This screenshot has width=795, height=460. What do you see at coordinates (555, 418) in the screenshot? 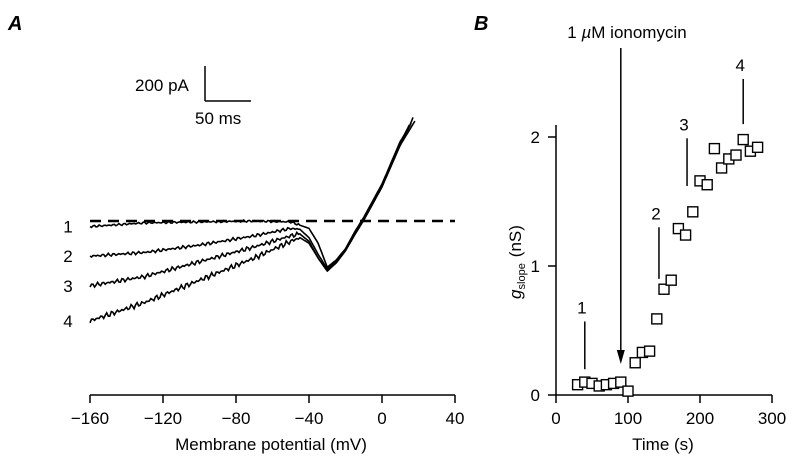
I see `x-tick-label-b: 0` at bounding box center [555, 418].